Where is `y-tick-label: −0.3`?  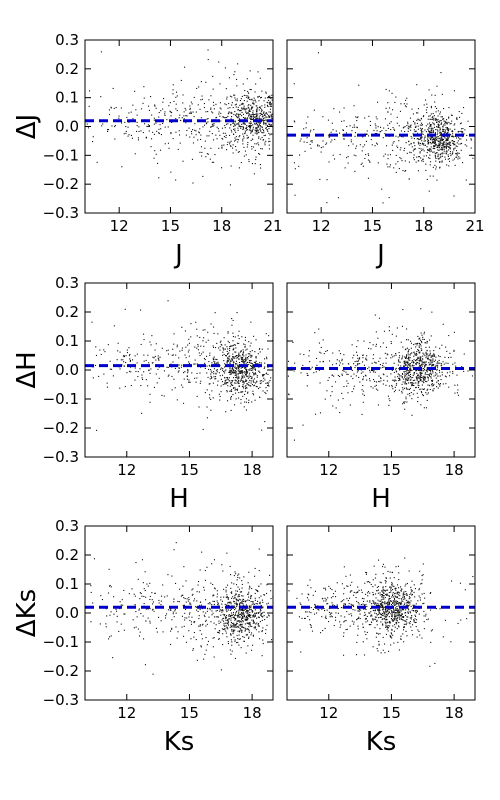 y-tick-label: −0.3 is located at coordinates (61, 700).